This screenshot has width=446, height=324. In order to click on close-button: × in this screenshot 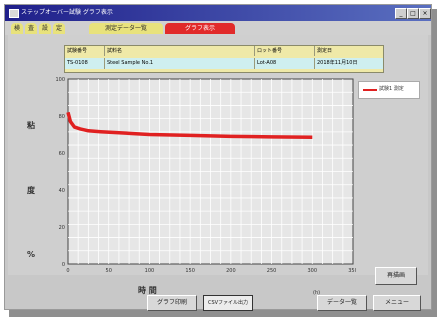, I will do `click(425, 13)`.